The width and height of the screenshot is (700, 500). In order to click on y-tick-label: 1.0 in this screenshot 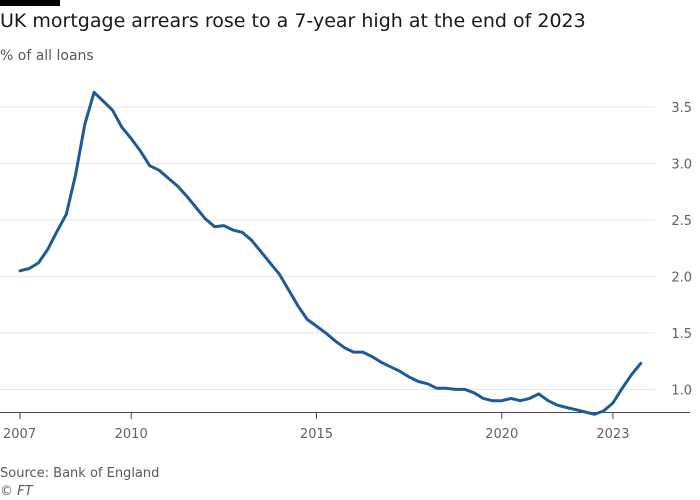, I will do `click(681, 390)`.